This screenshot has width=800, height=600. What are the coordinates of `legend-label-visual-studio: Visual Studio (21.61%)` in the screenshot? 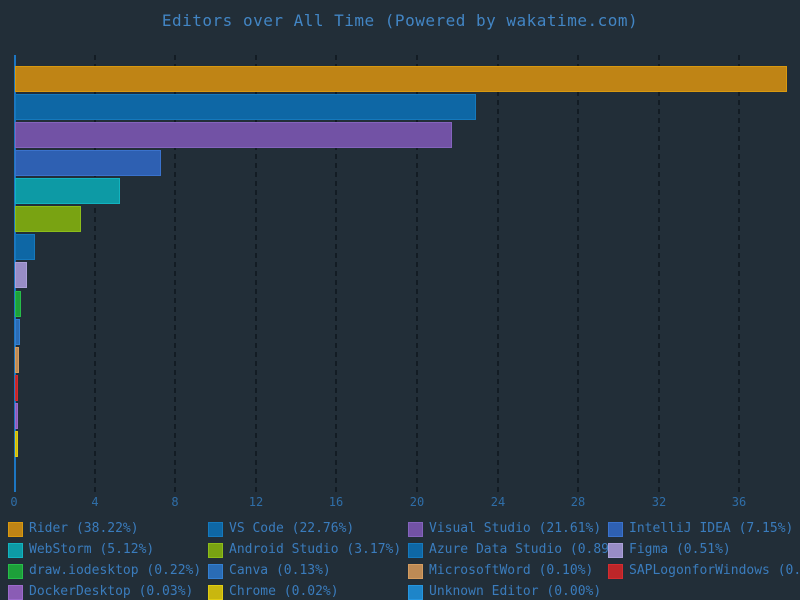 It's located at (515, 528).